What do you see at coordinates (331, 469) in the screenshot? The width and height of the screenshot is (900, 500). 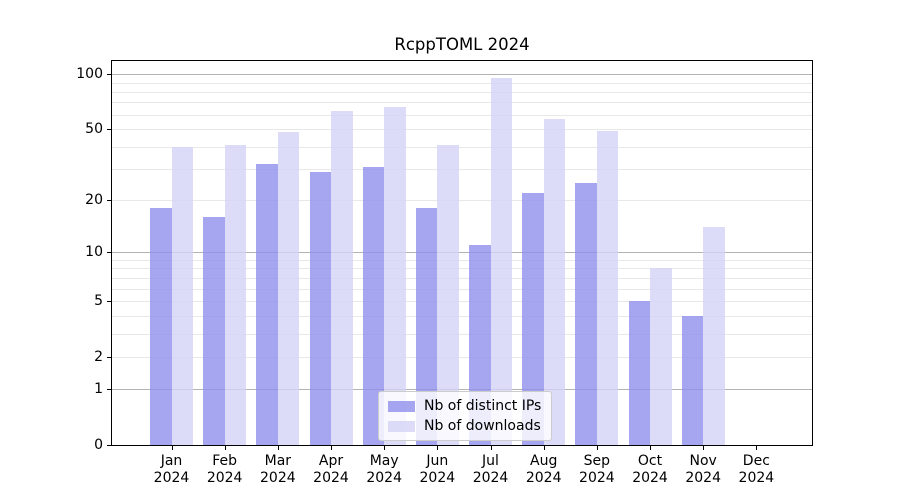 I see `x-tick-label-apr: Apr 2024` at bounding box center [331, 469].